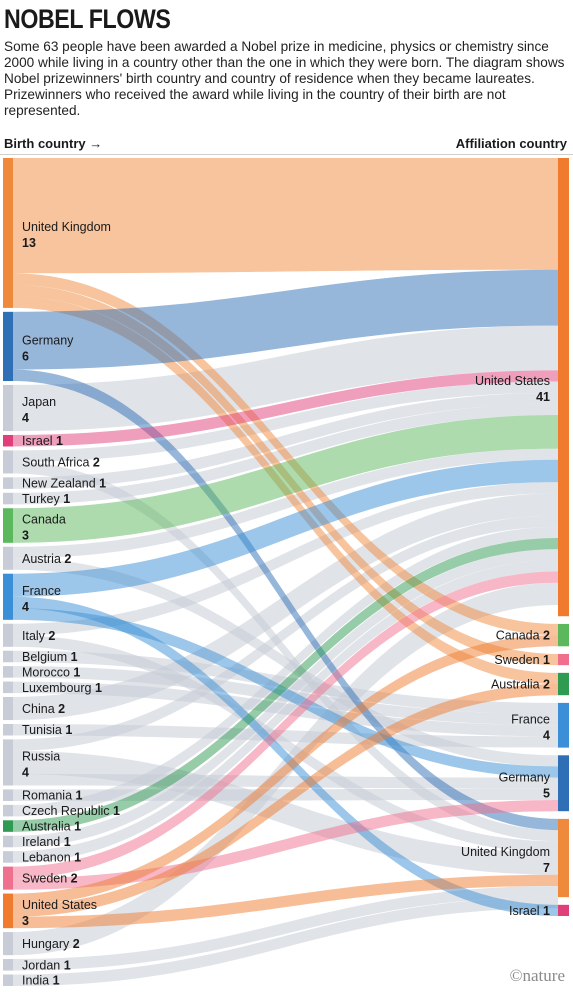  Describe the element at coordinates (8, 635) in the screenshot. I see `source-node-italy` at that location.